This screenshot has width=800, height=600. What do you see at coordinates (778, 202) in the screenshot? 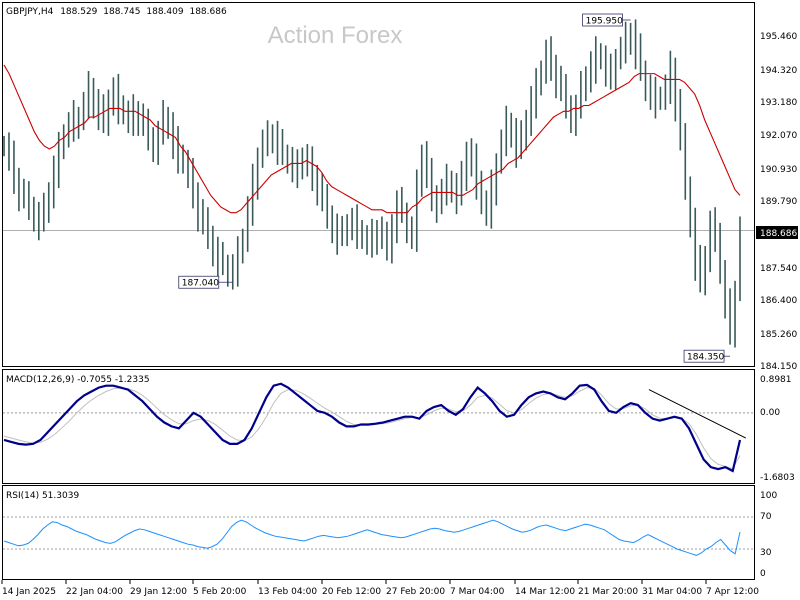
I see `price-tick: 189.790` at bounding box center [778, 202].